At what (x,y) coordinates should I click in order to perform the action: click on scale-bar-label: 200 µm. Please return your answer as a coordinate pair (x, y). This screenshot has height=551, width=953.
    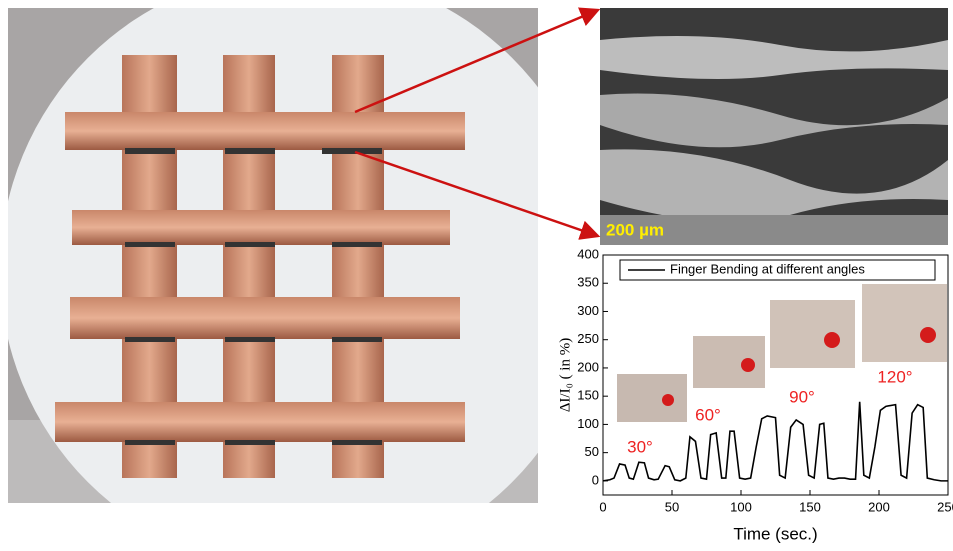
    Looking at the image, I should click on (635, 229).